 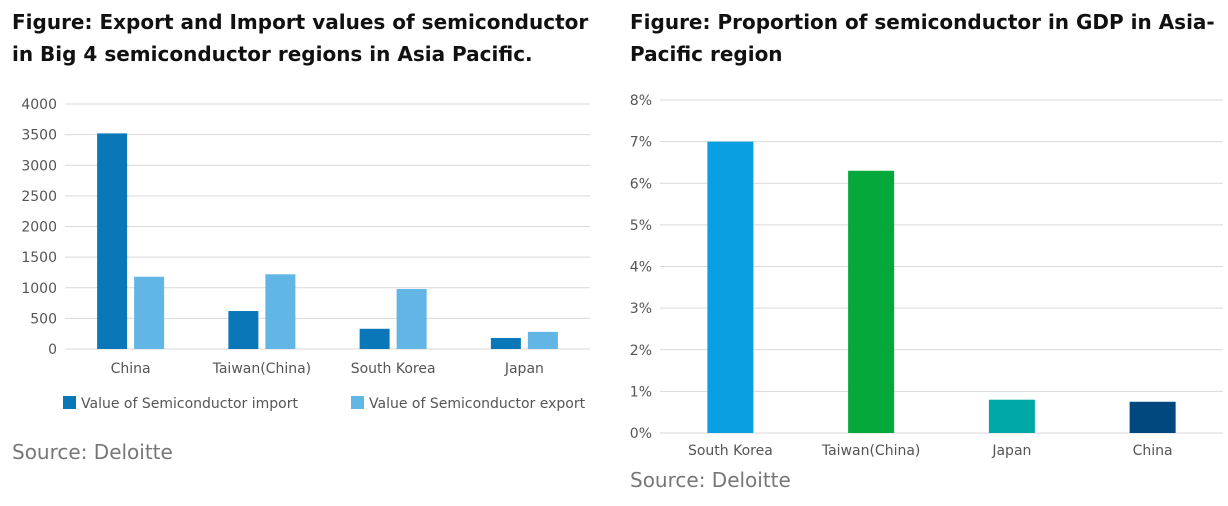 What do you see at coordinates (641, 434) in the screenshot?
I see `y-tick-label: 0%` at bounding box center [641, 434].